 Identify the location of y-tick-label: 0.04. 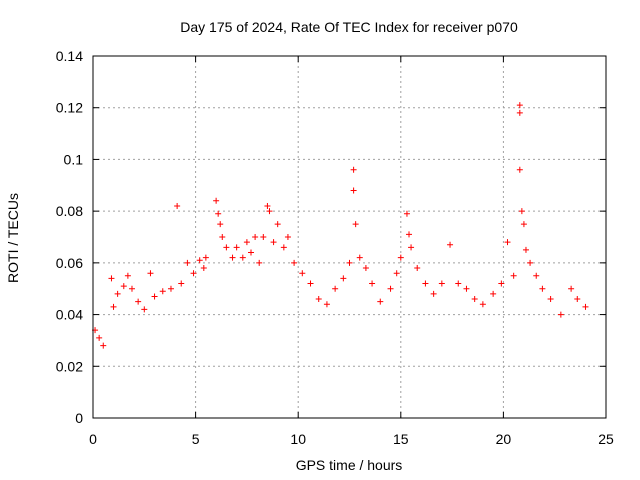
(69, 315).